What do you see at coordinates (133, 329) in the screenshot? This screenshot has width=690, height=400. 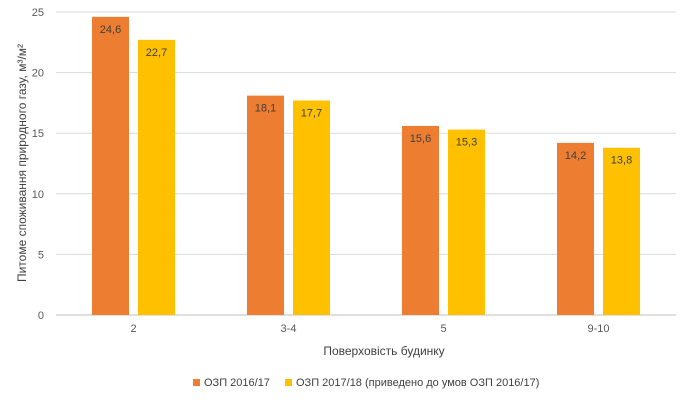 I see `x-tick-2: 2` at bounding box center [133, 329].